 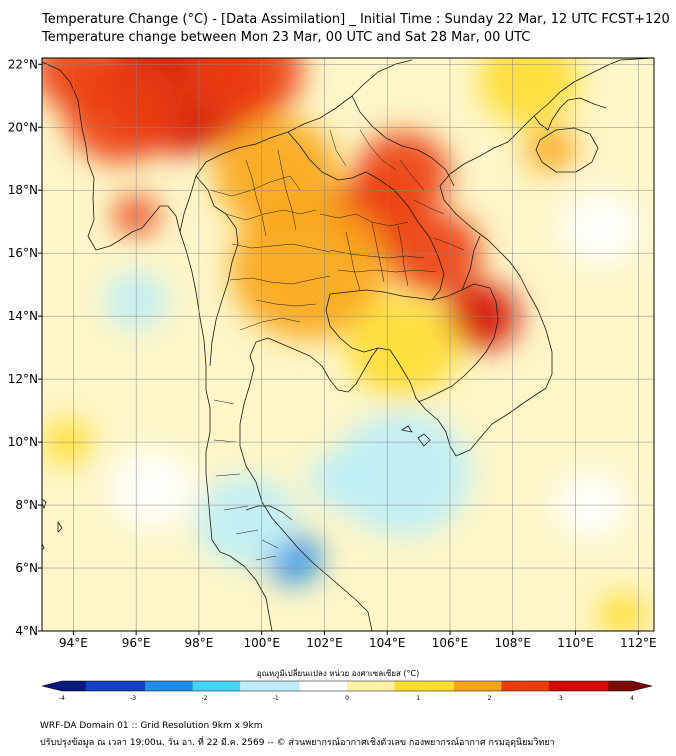 I want to click on x-tick-label: 100°E, so click(x=261, y=643).